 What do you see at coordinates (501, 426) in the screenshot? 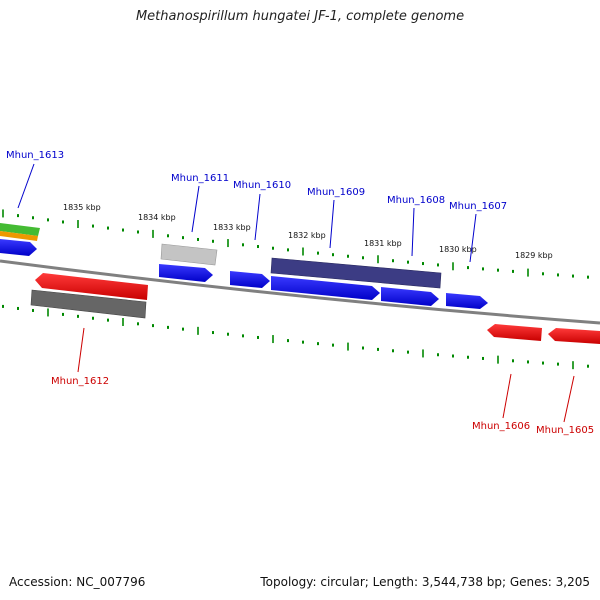
I see `gene-label-reverse: Mhun_1606` at bounding box center [501, 426].